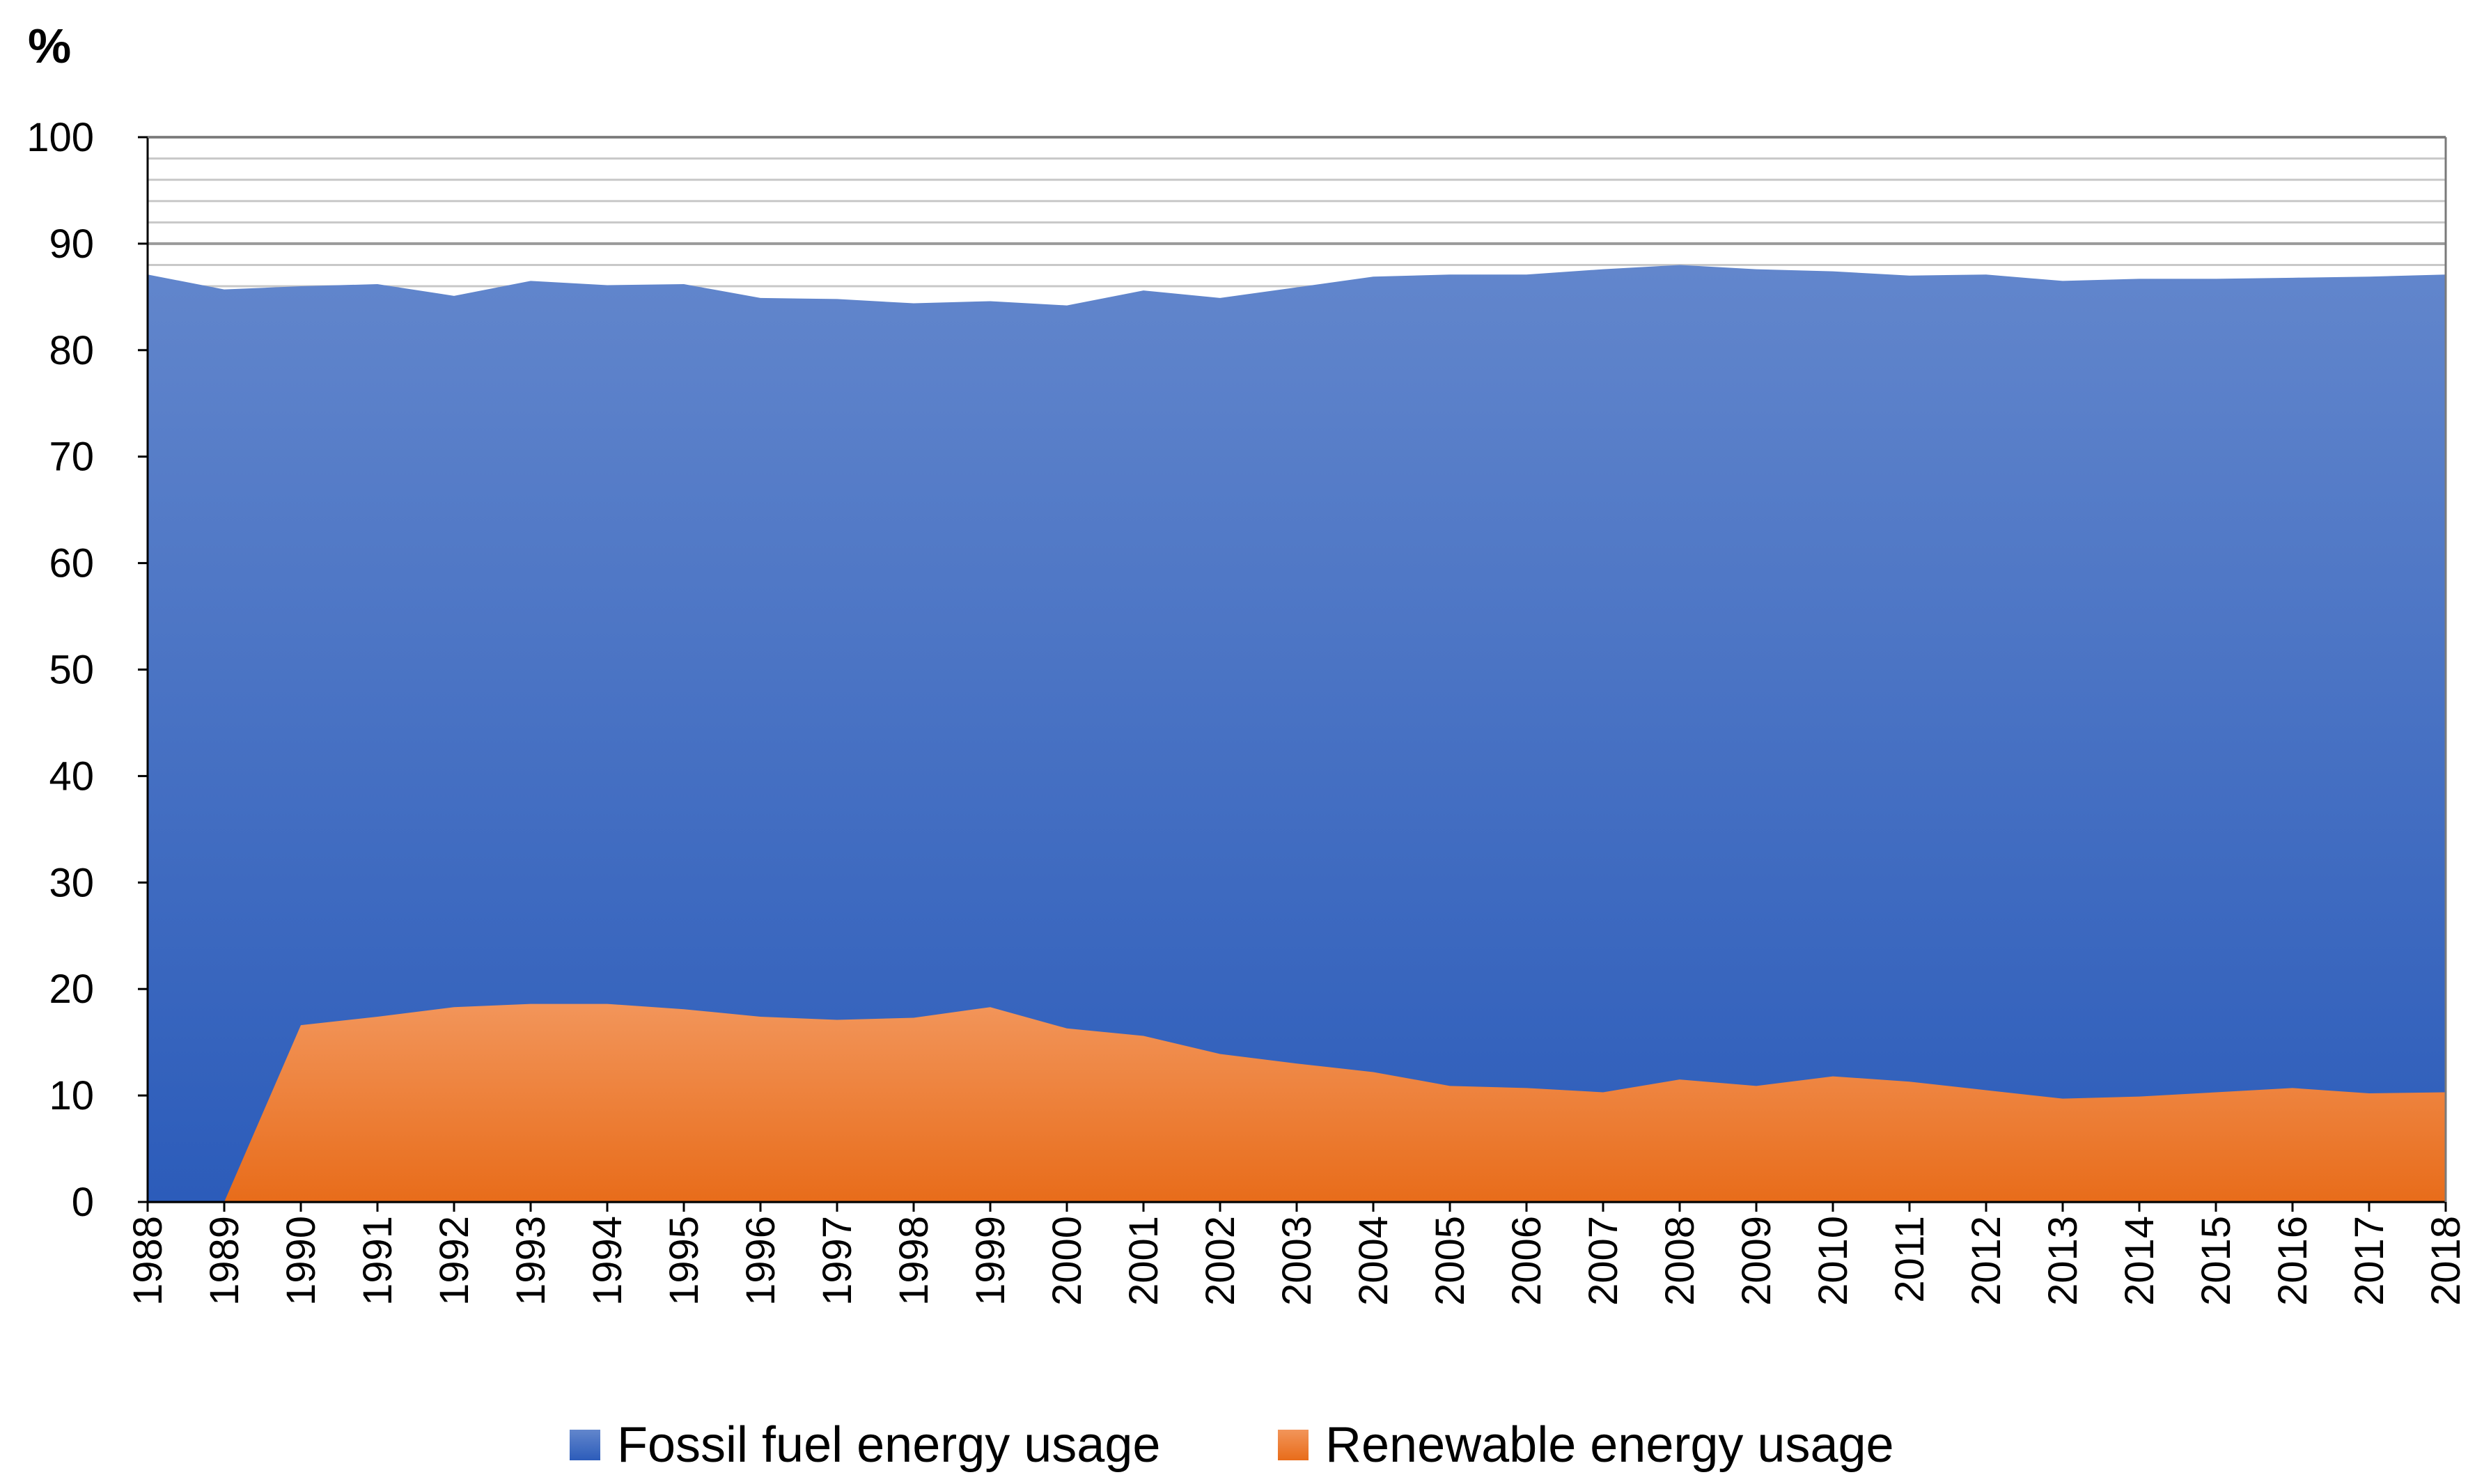 The height and width of the screenshot is (1484, 2468). Describe the element at coordinates (1297, 1261) in the screenshot. I see `x-tick-label: 2003` at that location.